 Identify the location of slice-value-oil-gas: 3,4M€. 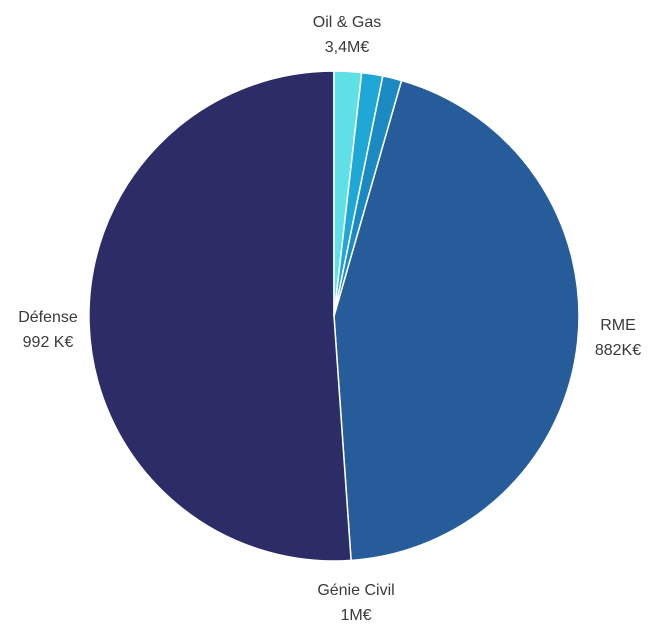
(347, 47).